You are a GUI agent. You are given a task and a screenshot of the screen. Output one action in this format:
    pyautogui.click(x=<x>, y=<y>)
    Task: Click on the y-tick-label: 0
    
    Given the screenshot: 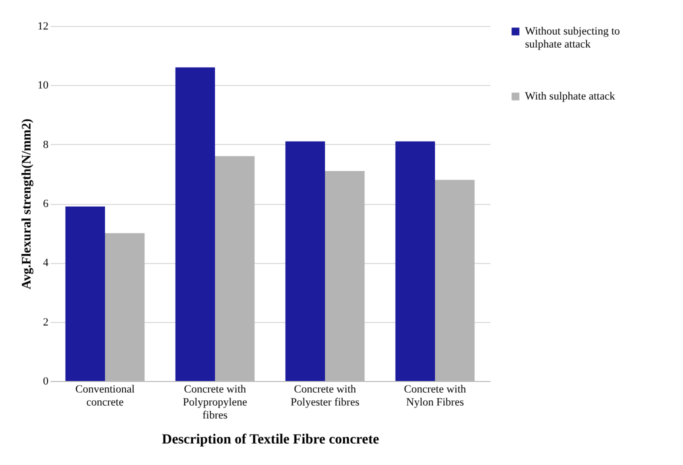 What is the action you would take?
    pyautogui.click(x=46, y=382)
    